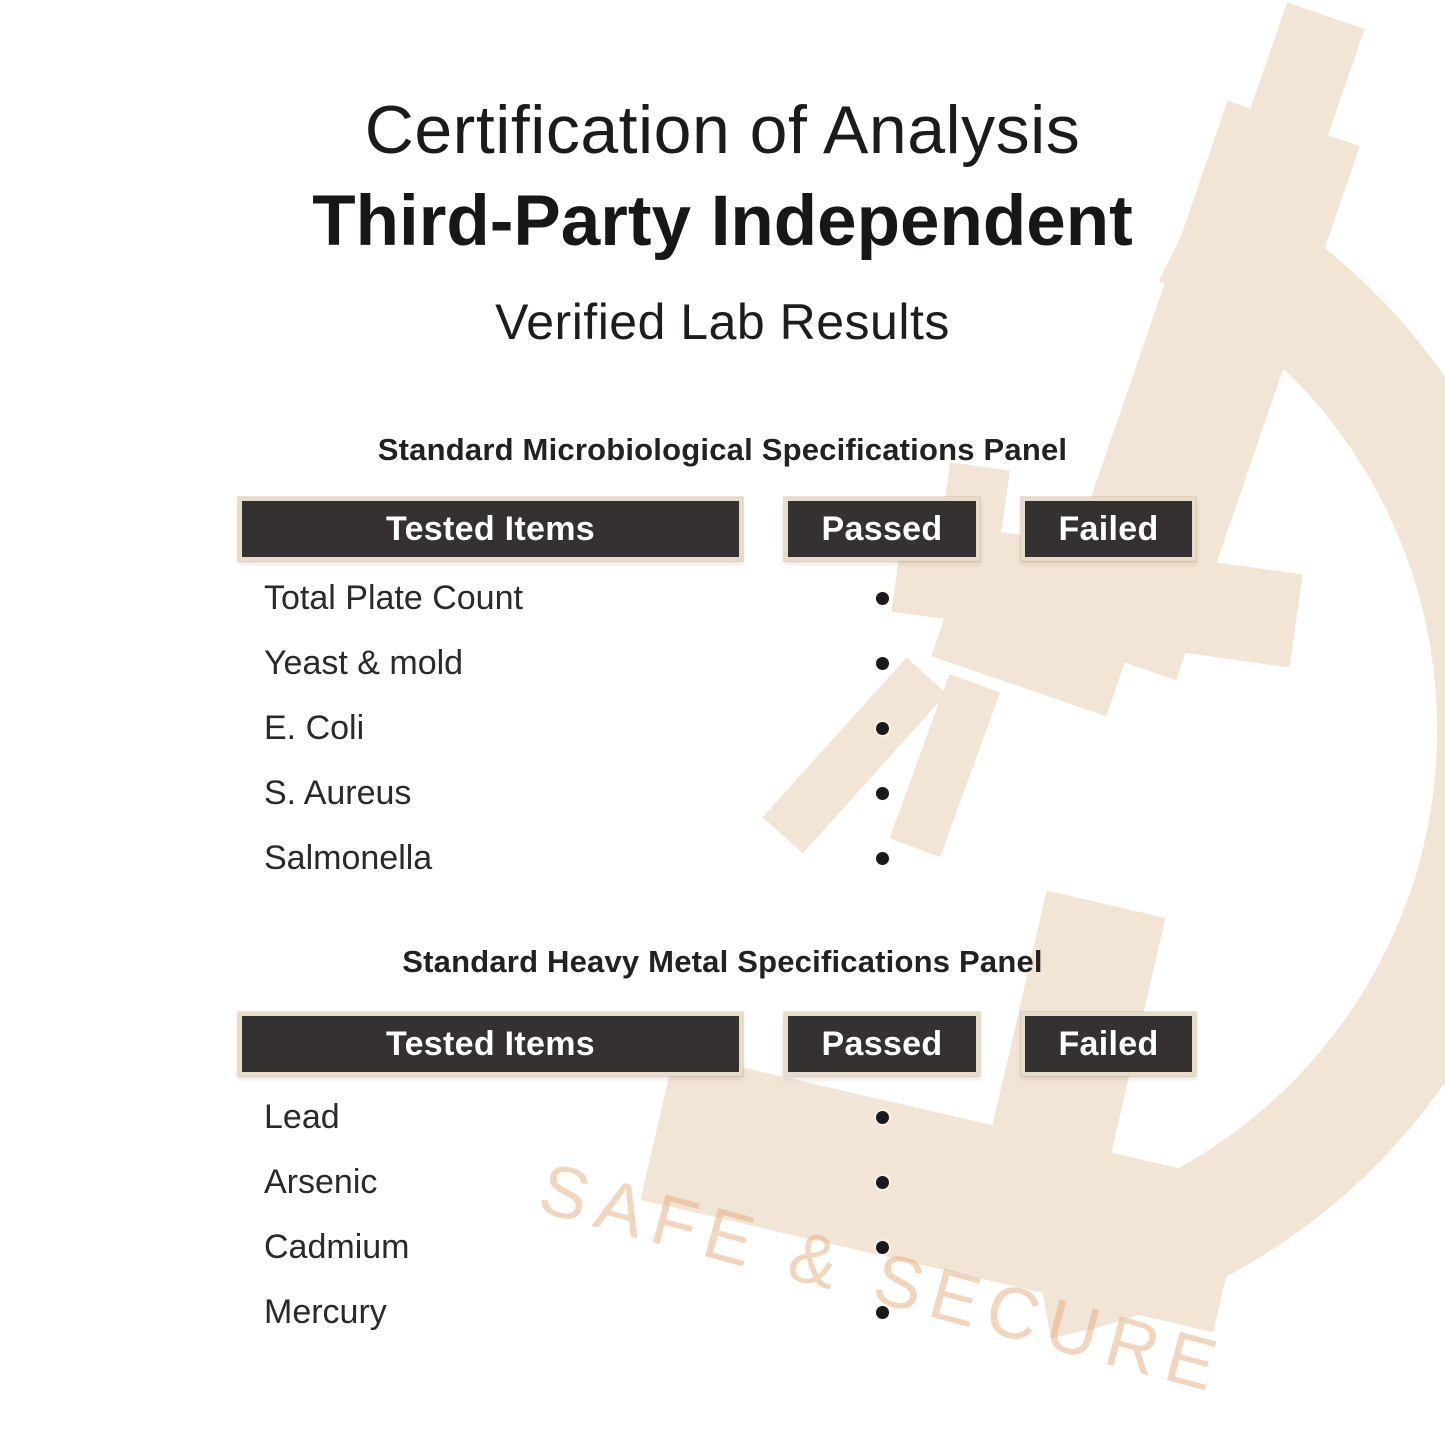  What do you see at coordinates (717, 1312) in the screenshot?
I see `table-row: Mercury` at bounding box center [717, 1312].